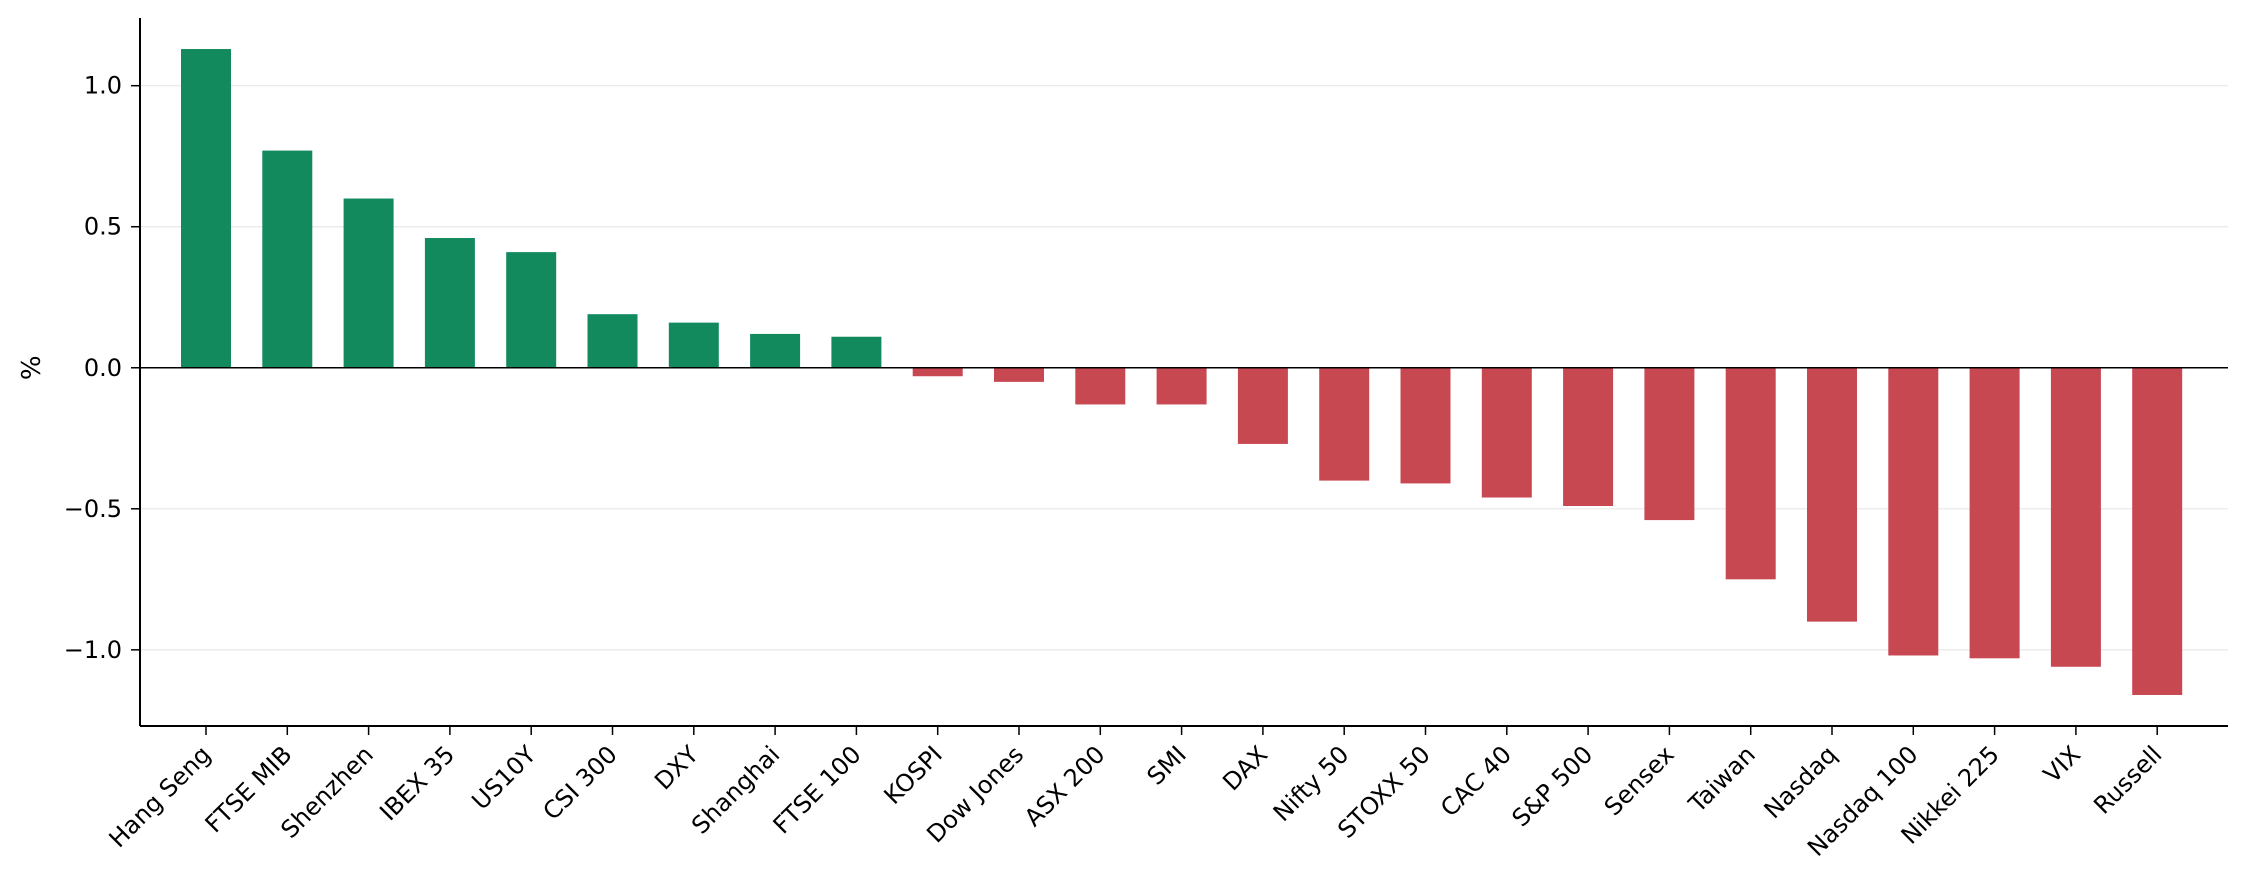 This screenshot has width=2242, height=893. I want to click on x-tick-label: FTSE 100, so click(817, 789).